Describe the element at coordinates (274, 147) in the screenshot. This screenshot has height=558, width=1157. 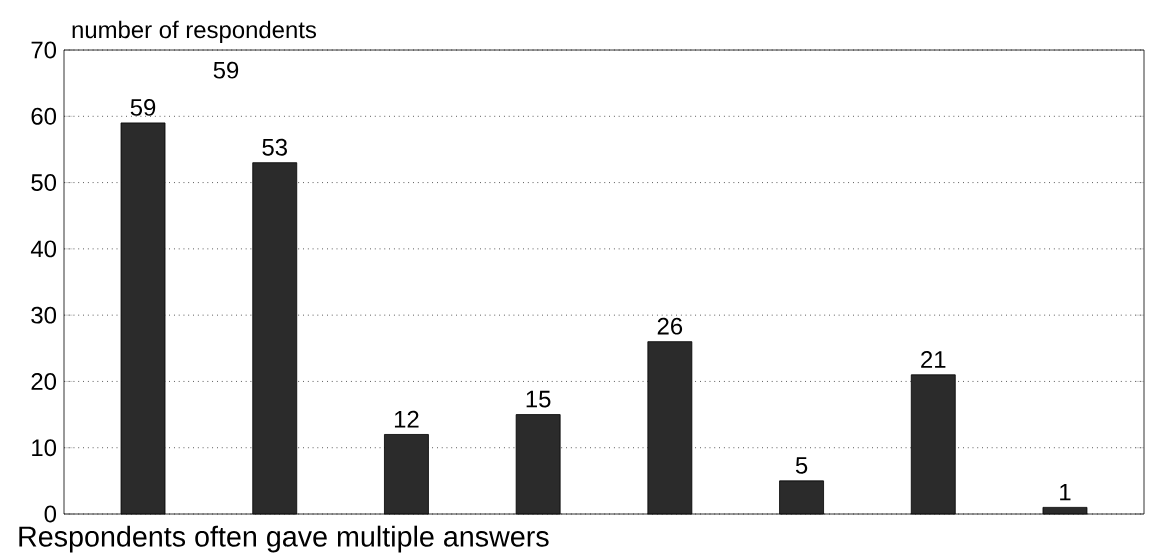
I see `data-label: 53` at that location.